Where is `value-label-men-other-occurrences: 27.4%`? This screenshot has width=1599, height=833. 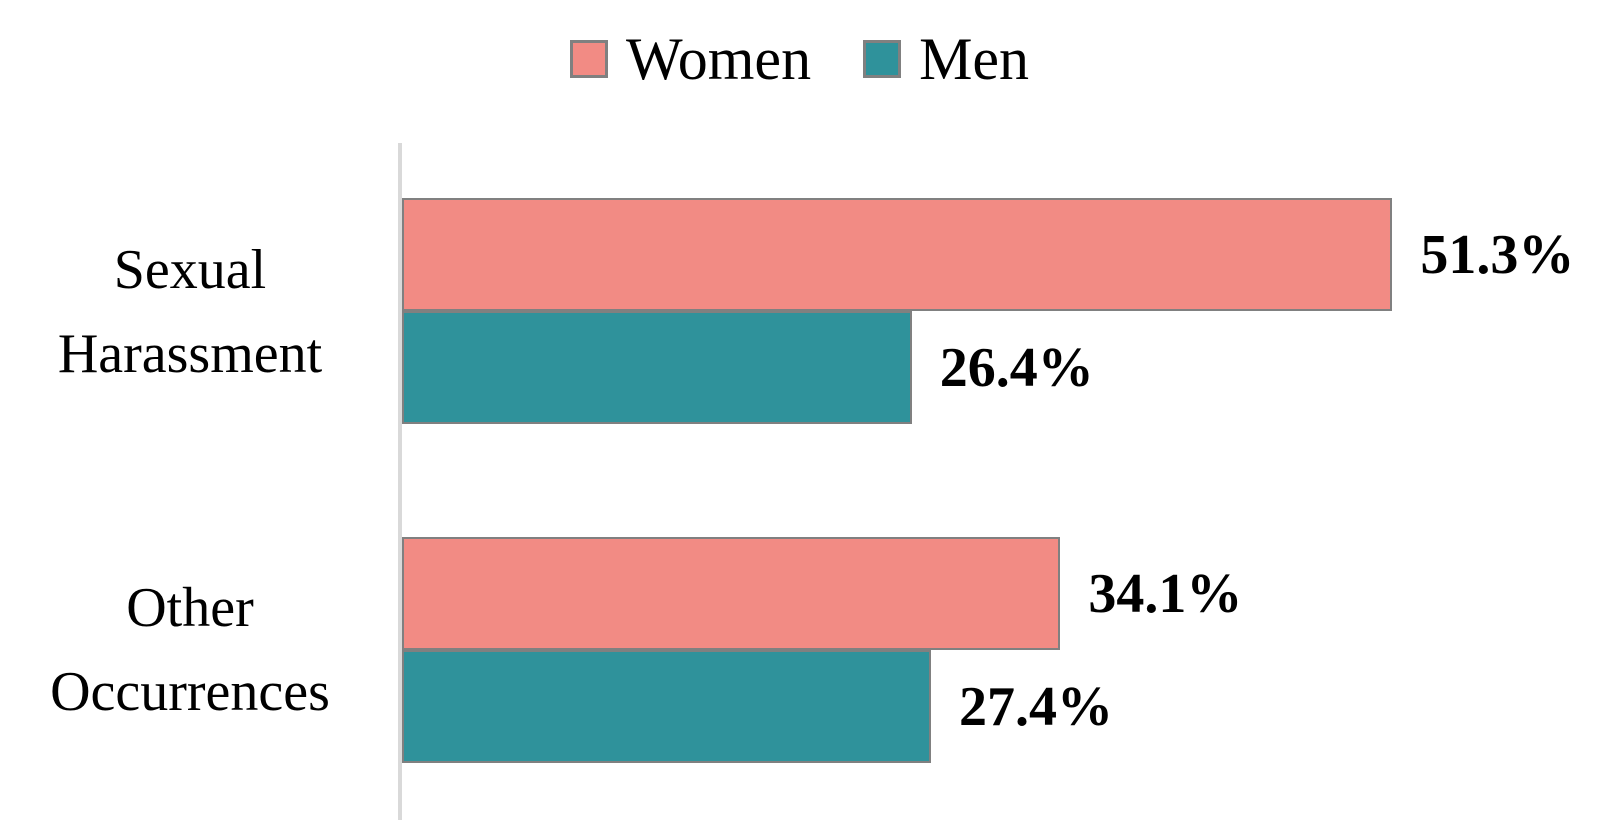 value-label-men-other-occurrences: 27.4% is located at coordinates (1035, 706).